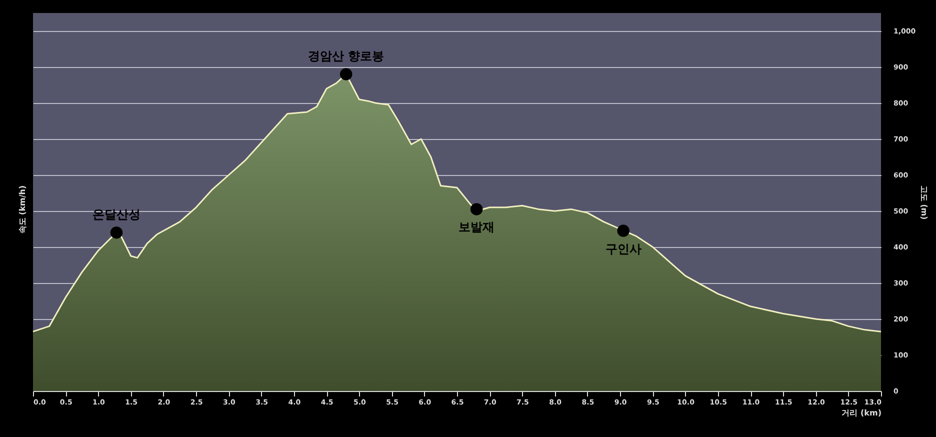 This screenshot has height=437, width=936. What do you see at coordinates (623, 249) in the screenshot?
I see `annotation: 구인사` at bounding box center [623, 249].